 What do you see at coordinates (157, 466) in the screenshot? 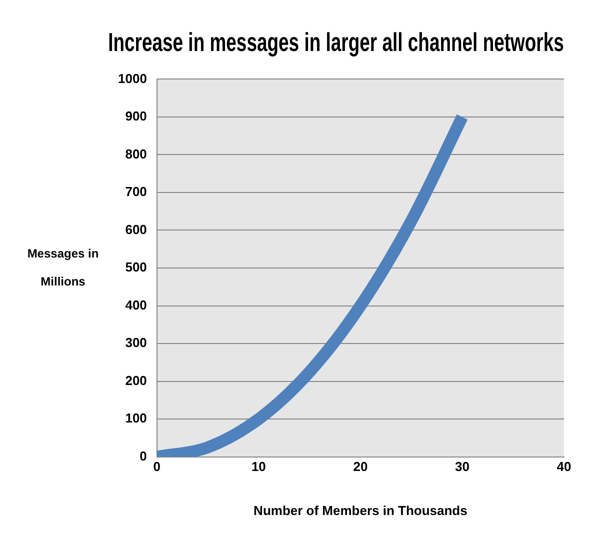
I see `x-tick-label: 0` at bounding box center [157, 466].